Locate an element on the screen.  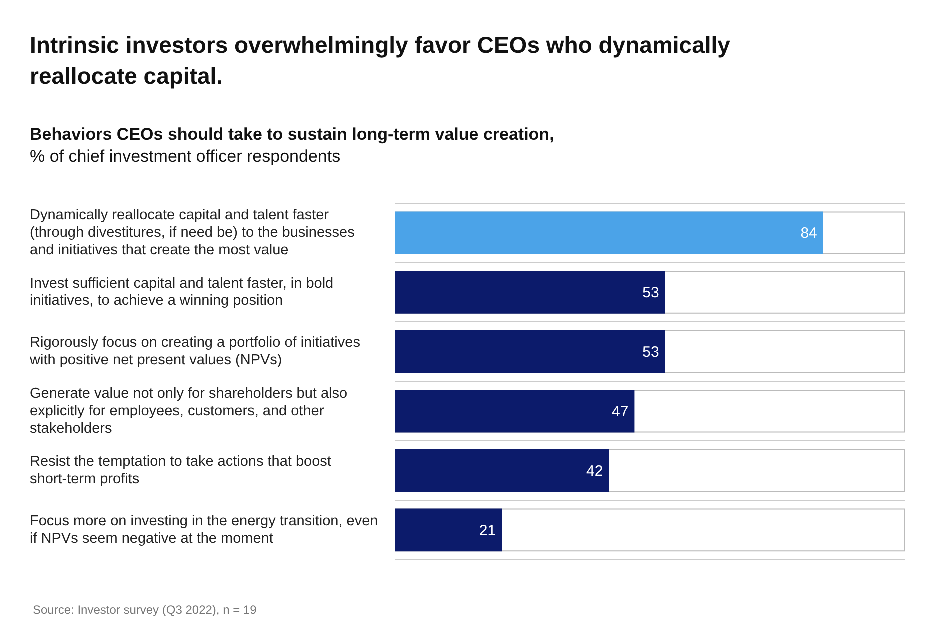
y-tick-label: Dynamically reallocate capital and talent faster (through divestitures, if need be) to the businesses and initiatives that create the most value is located at coordinates (192, 233).